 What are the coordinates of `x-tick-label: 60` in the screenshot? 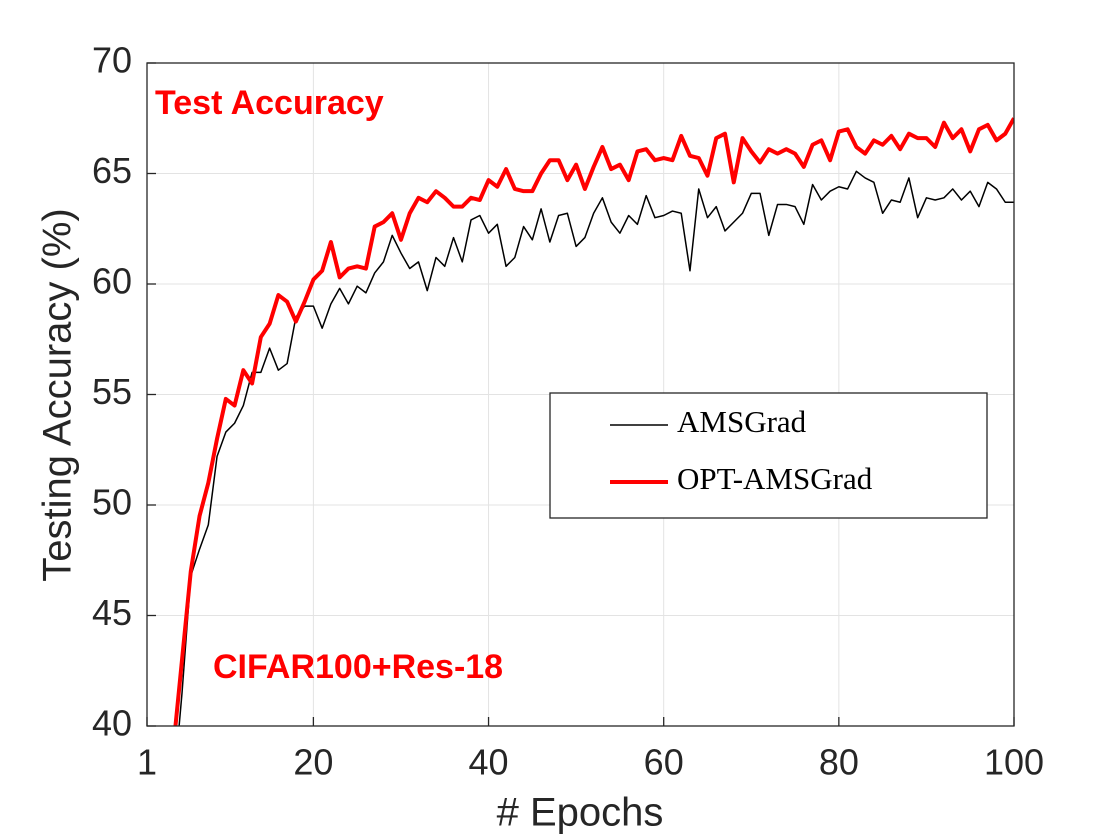 It's located at (664, 762).